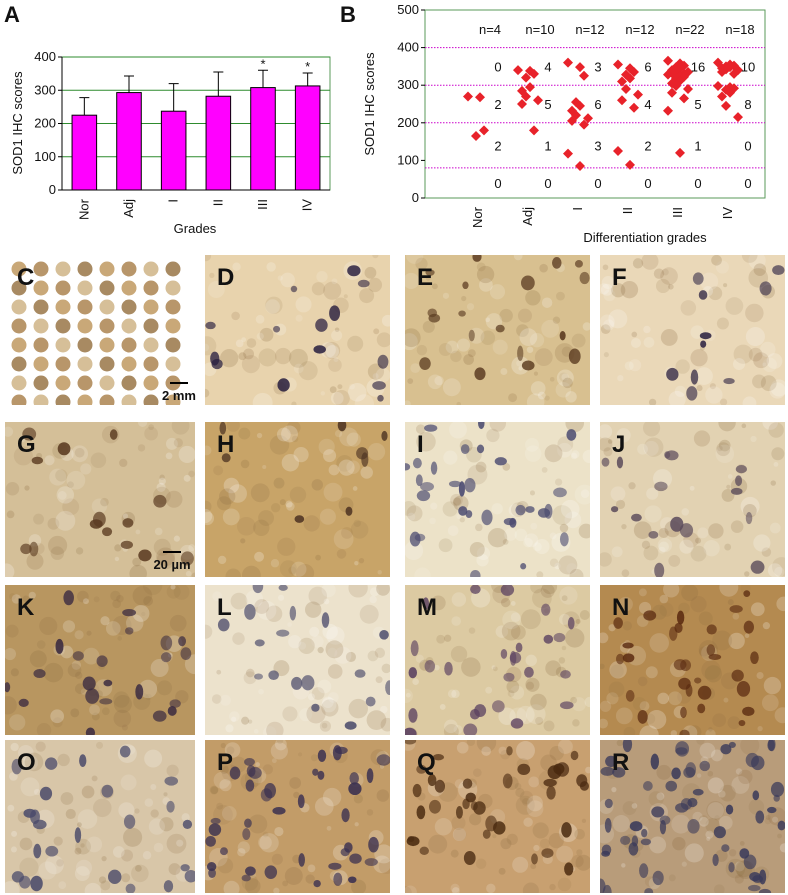  I want to click on panel-label: K, so click(26, 607).